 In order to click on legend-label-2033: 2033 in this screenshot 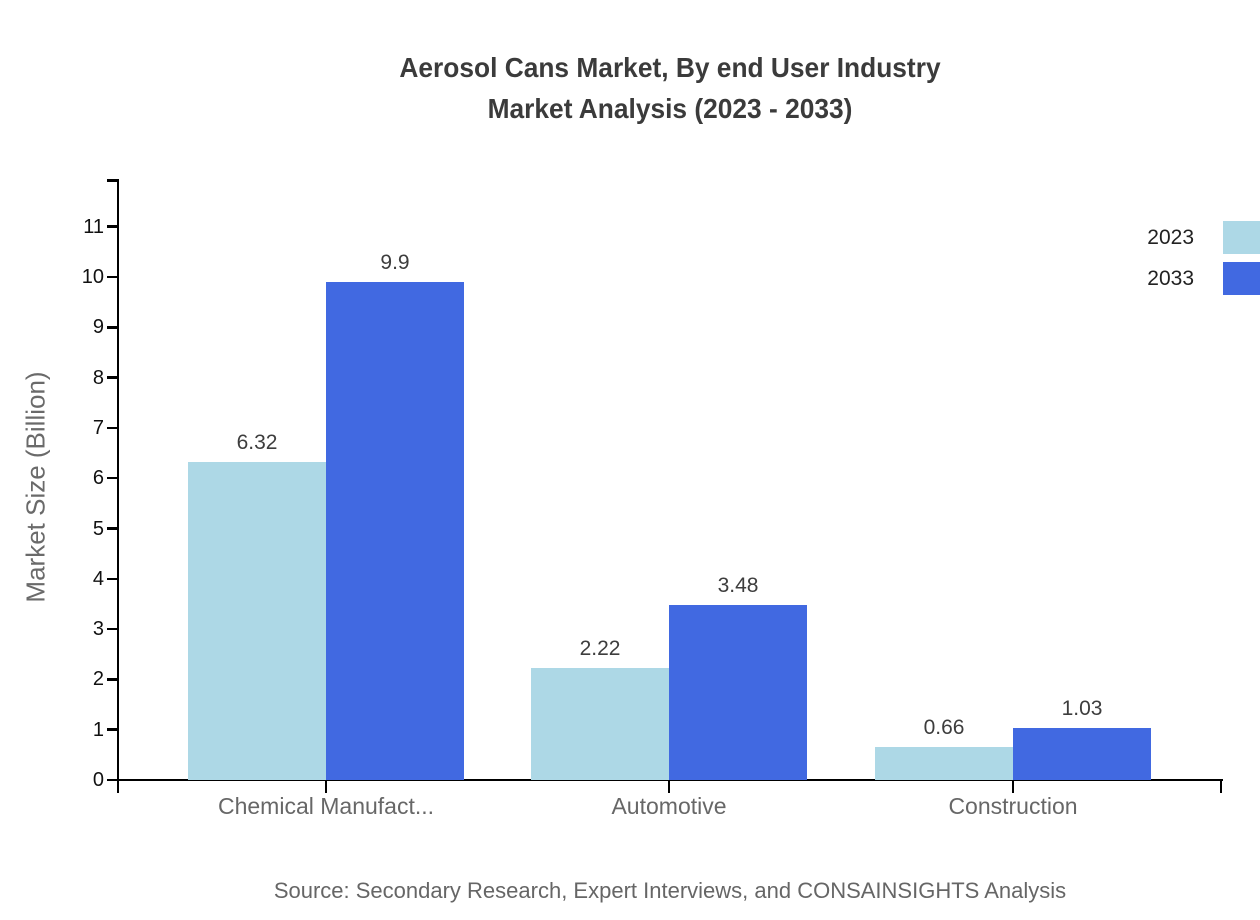, I will do `click(1170, 278)`.